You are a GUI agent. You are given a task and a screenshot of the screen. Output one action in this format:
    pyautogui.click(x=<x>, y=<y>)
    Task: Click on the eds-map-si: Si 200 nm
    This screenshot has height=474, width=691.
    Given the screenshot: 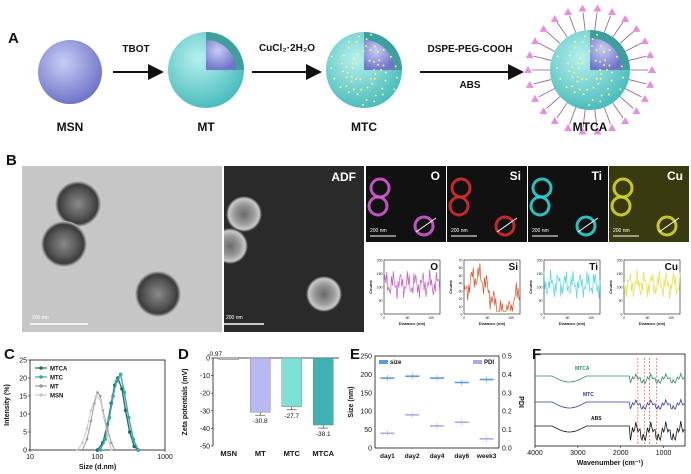 What is the action you would take?
    pyautogui.click(x=487, y=204)
    